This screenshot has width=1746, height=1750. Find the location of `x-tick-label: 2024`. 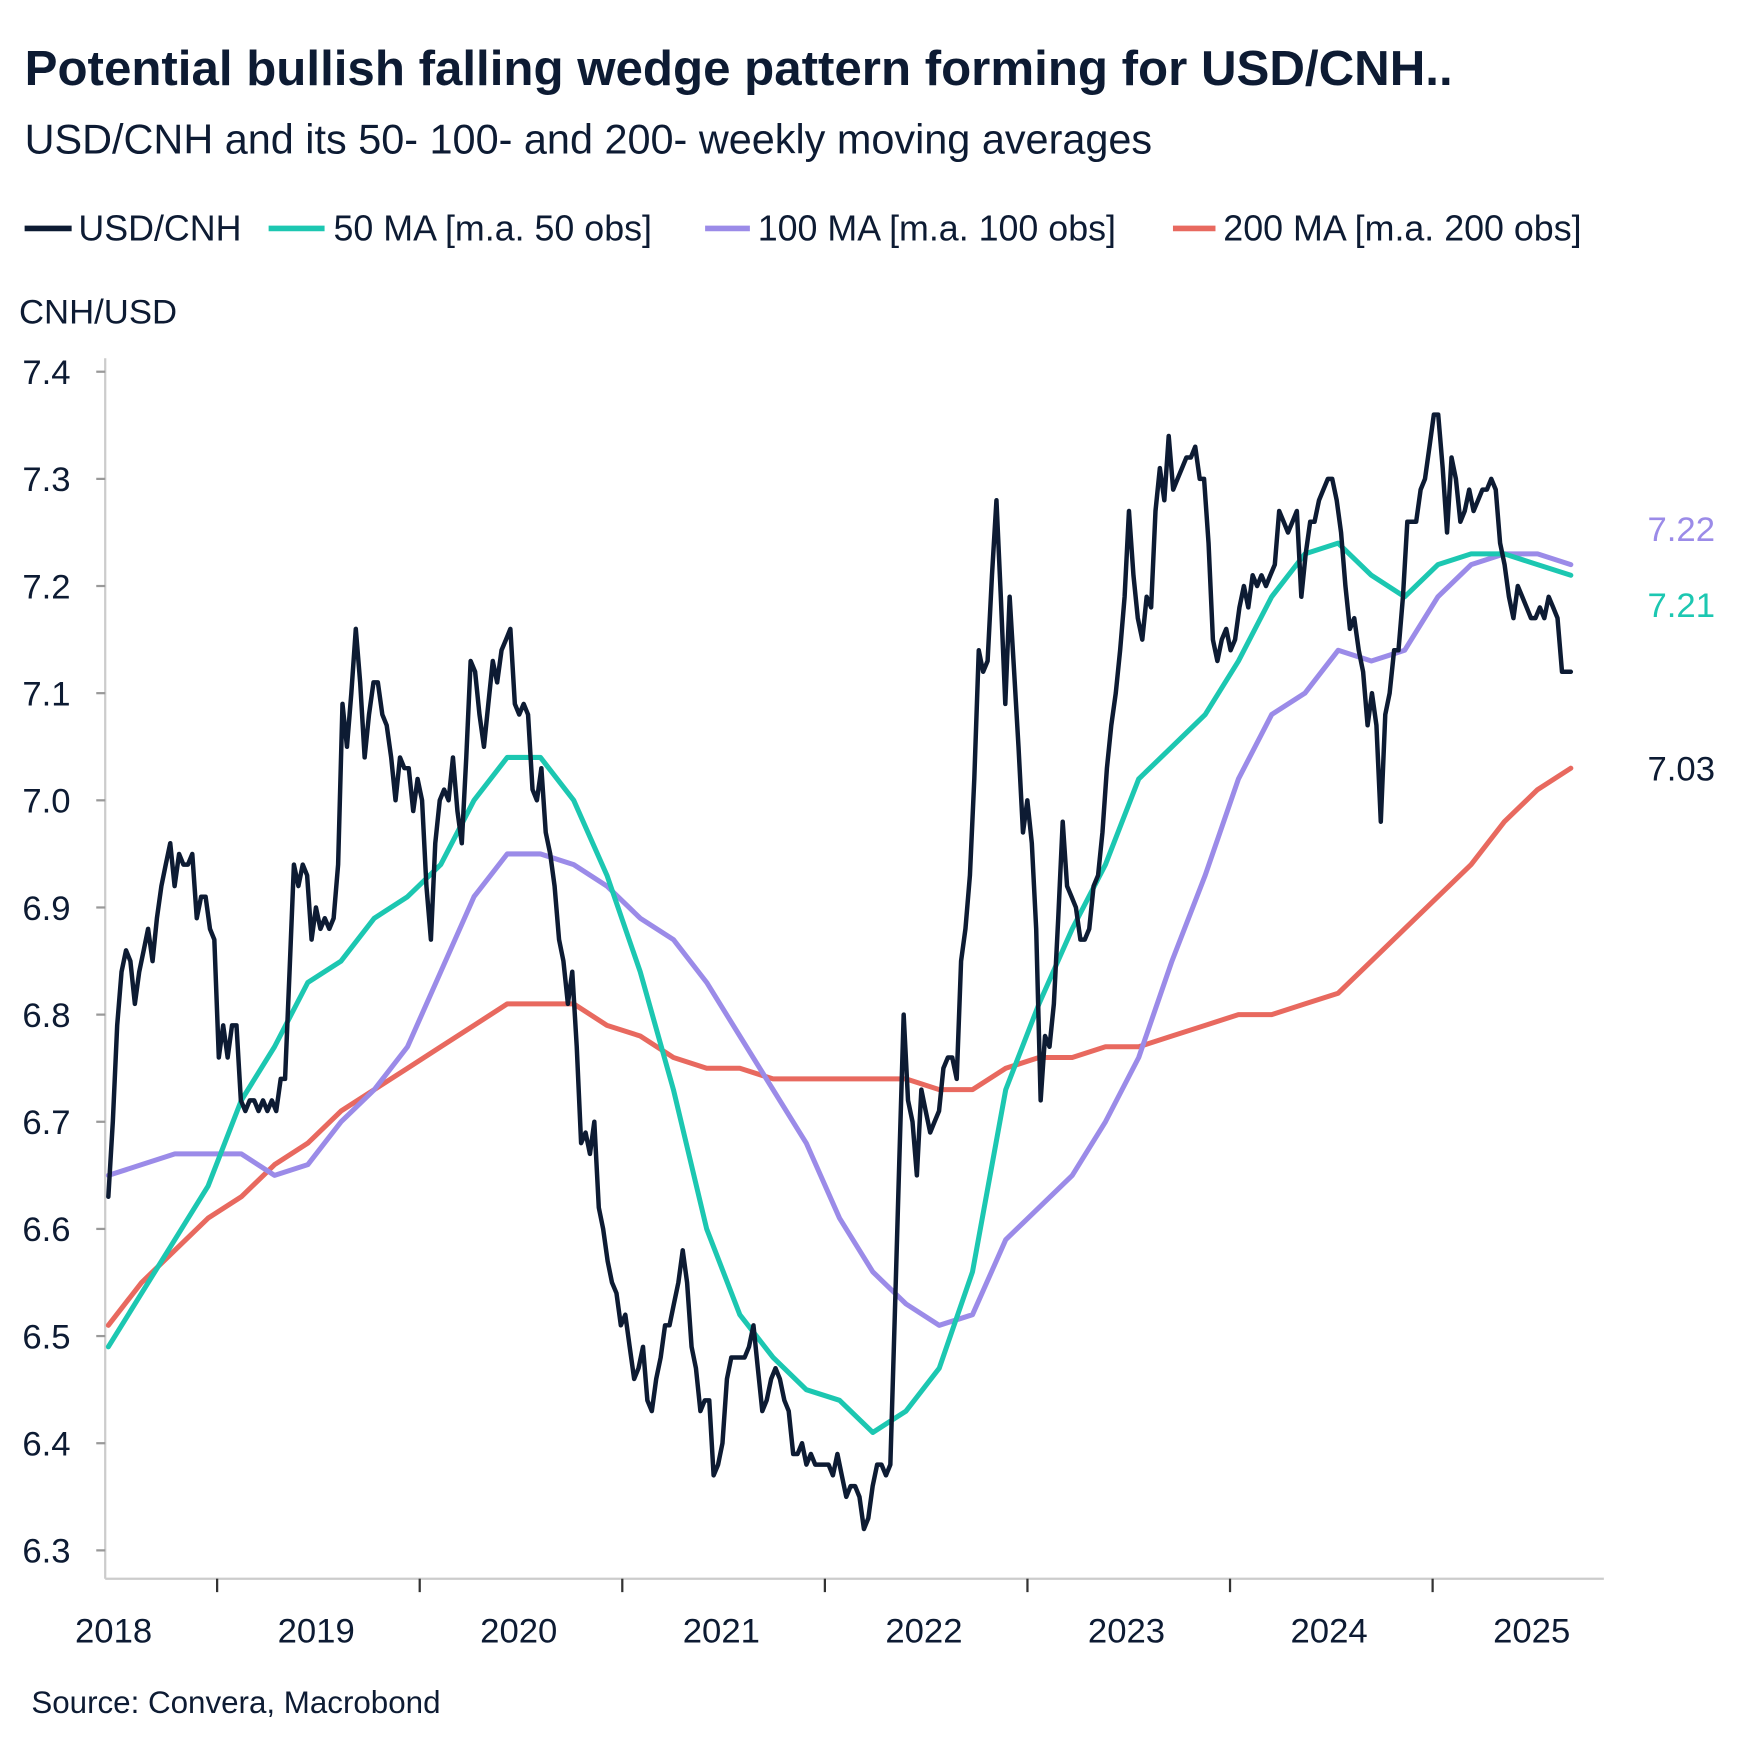

x-tick-label: 2024 is located at coordinates (1329, 1632).